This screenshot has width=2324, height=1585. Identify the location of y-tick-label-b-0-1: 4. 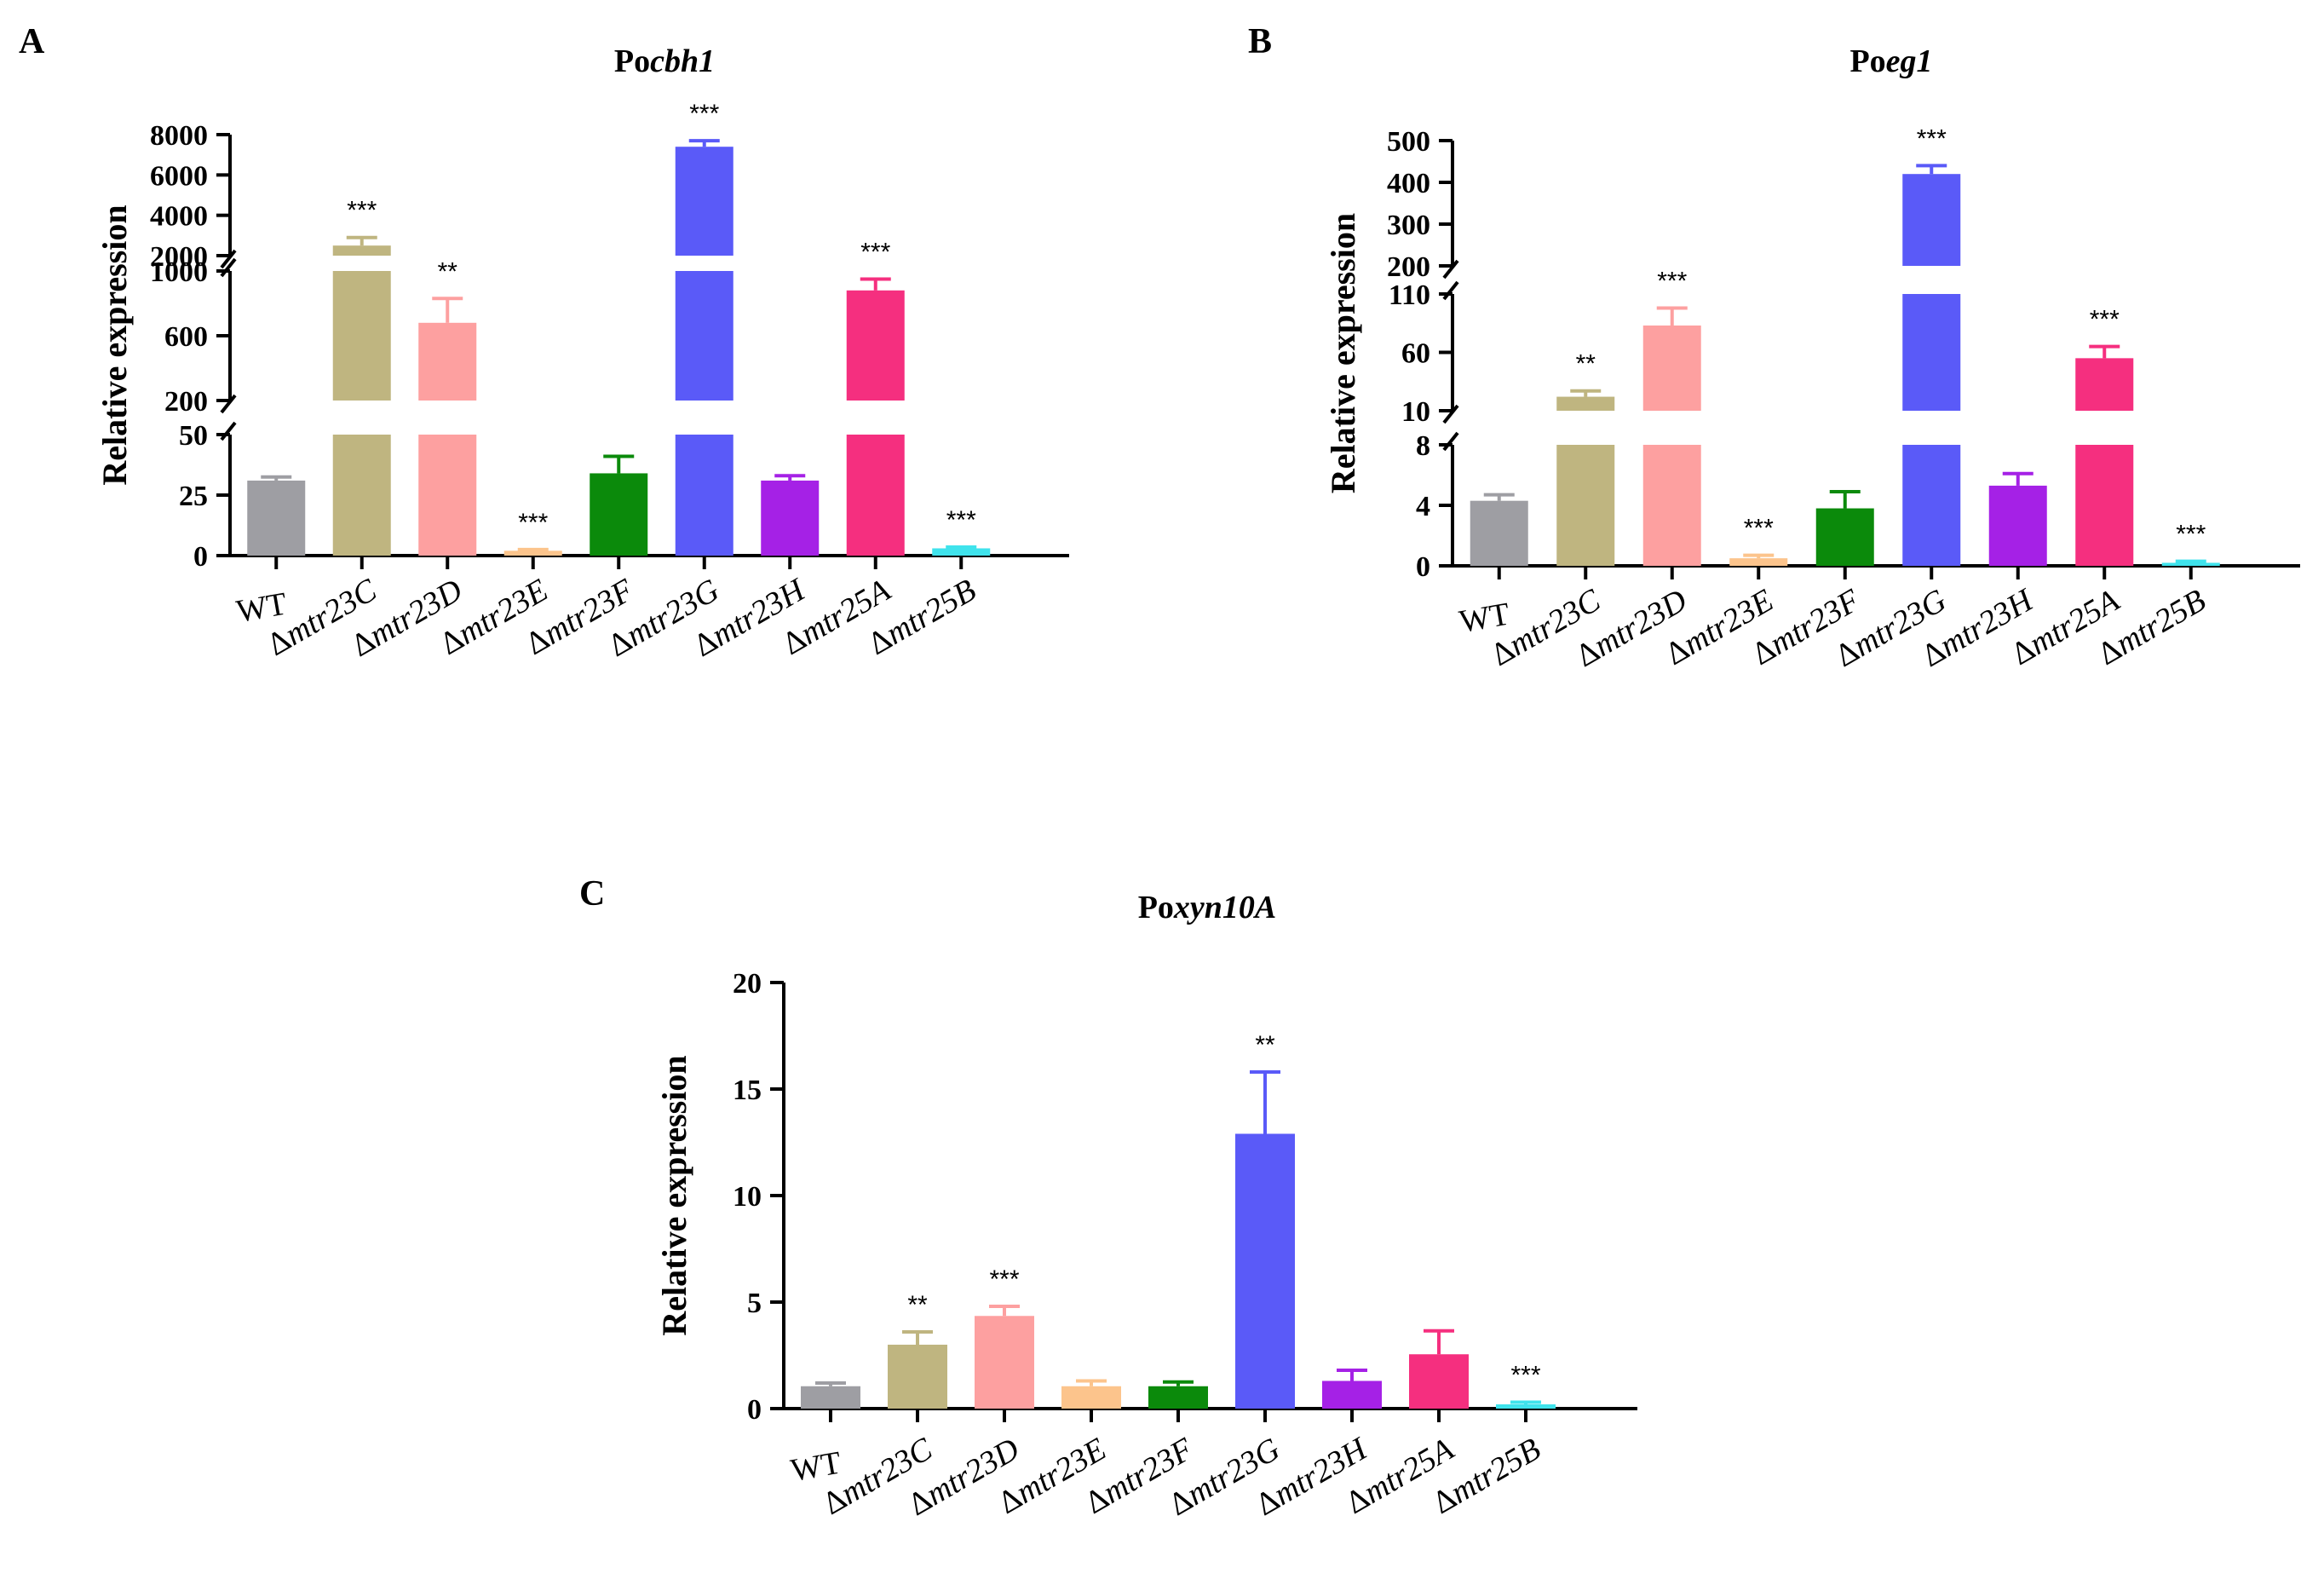
(1423, 506).